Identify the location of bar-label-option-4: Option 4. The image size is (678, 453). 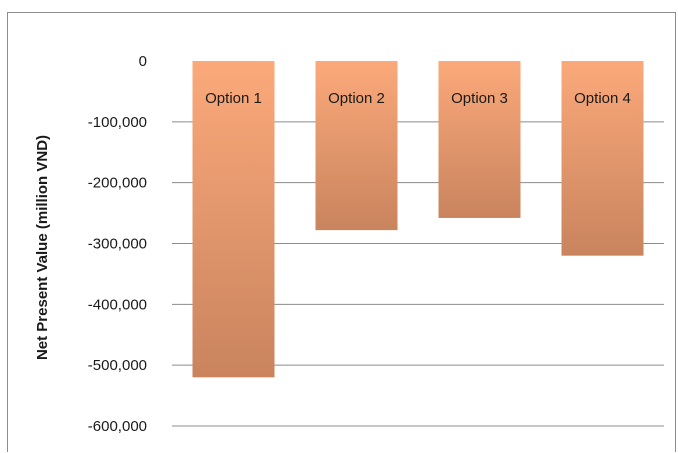
(602, 98).